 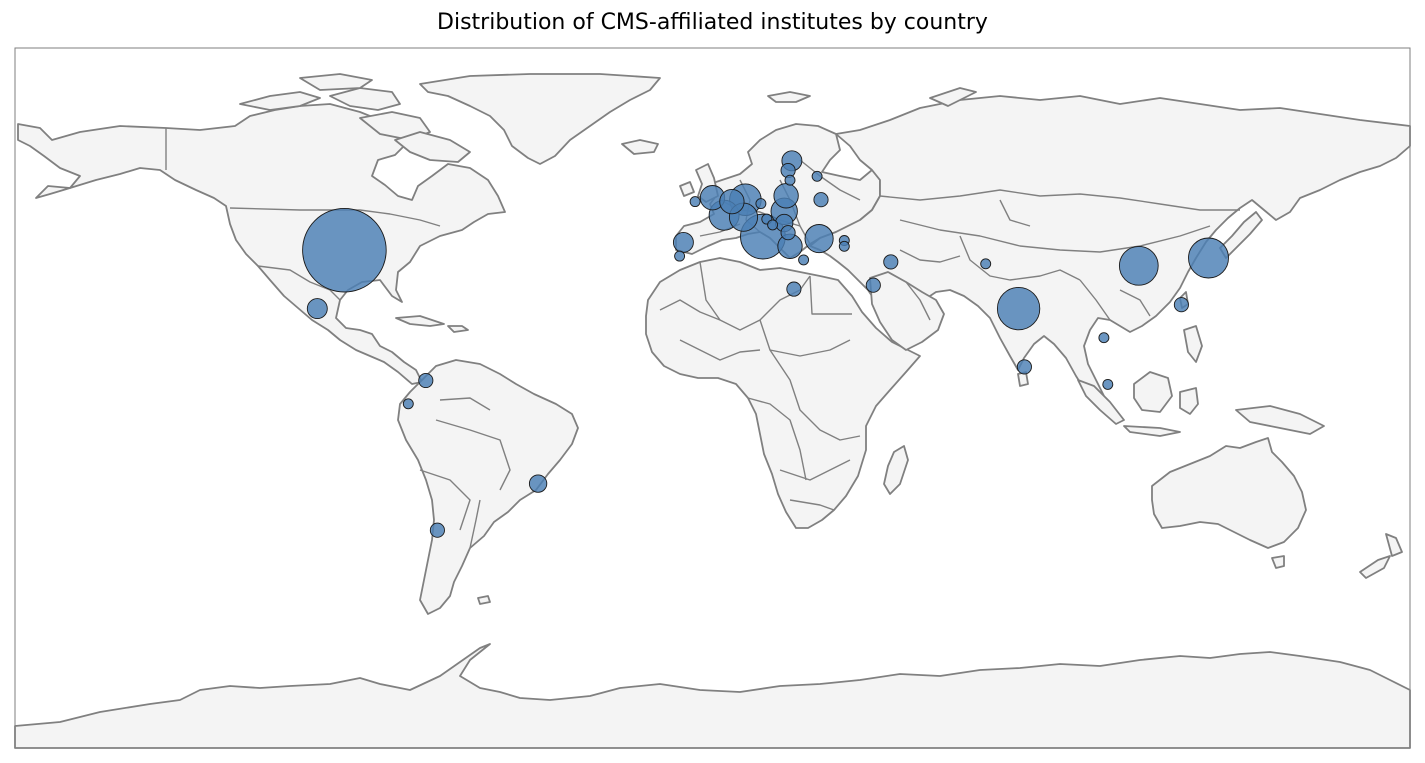 What do you see at coordinates (1193, 344) in the screenshot?
I see `land-philippines` at bounding box center [1193, 344].